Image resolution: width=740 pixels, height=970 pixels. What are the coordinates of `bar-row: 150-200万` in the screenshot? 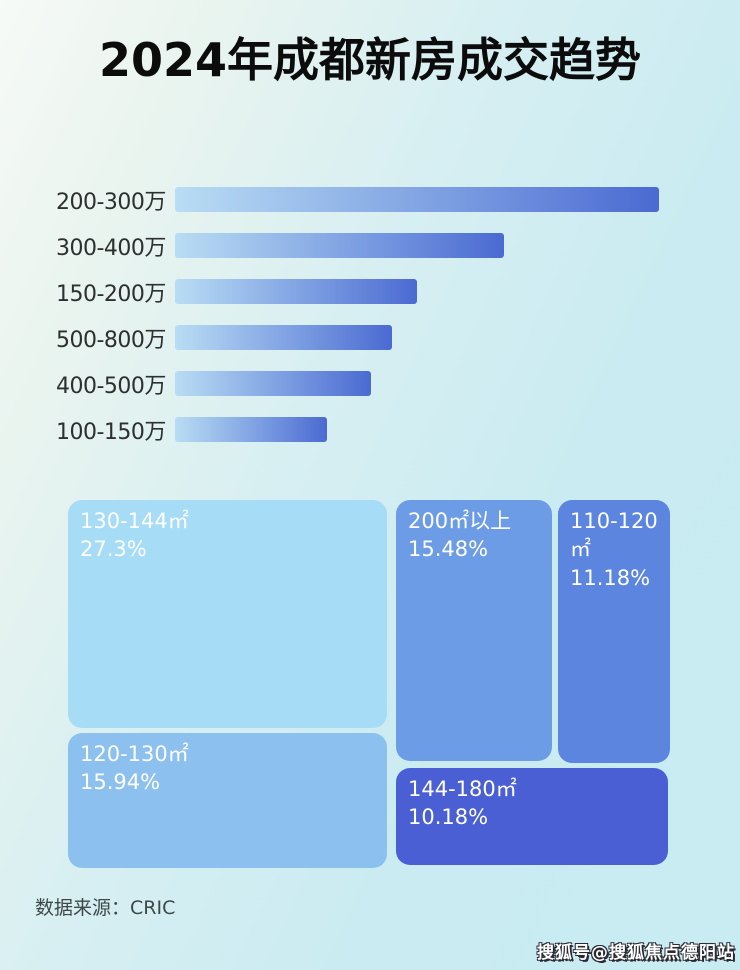 It's located at (370, 293).